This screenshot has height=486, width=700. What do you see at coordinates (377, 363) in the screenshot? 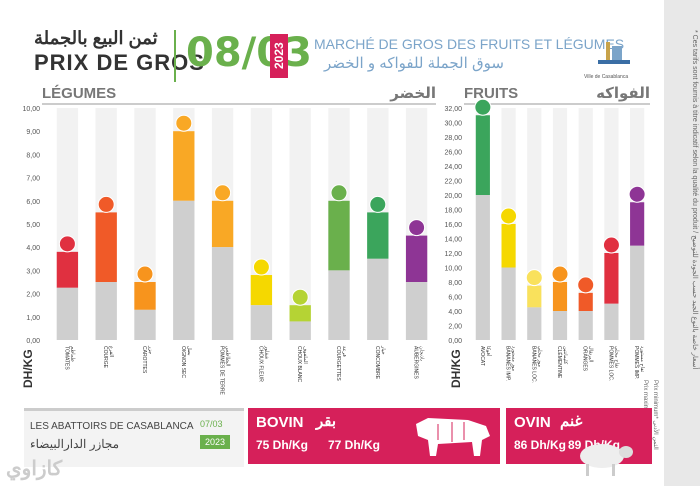
I see `category-label: CONCOMBRE` at bounding box center [377, 363].